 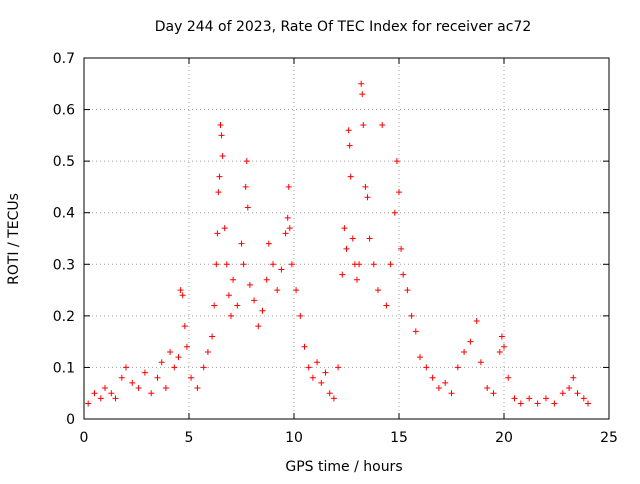 What do you see at coordinates (14, 239) in the screenshot?
I see `y-axis-label: ROTI / TECUs` at bounding box center [14, 239].